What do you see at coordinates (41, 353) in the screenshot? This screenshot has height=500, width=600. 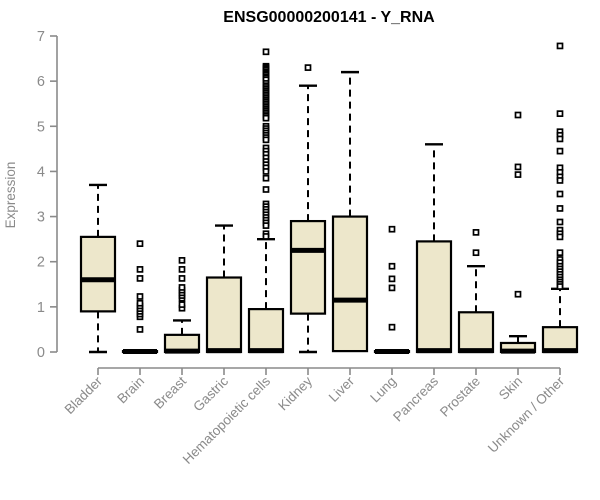 I see `y-tick-label: 0` at bounding box center [41, 353].